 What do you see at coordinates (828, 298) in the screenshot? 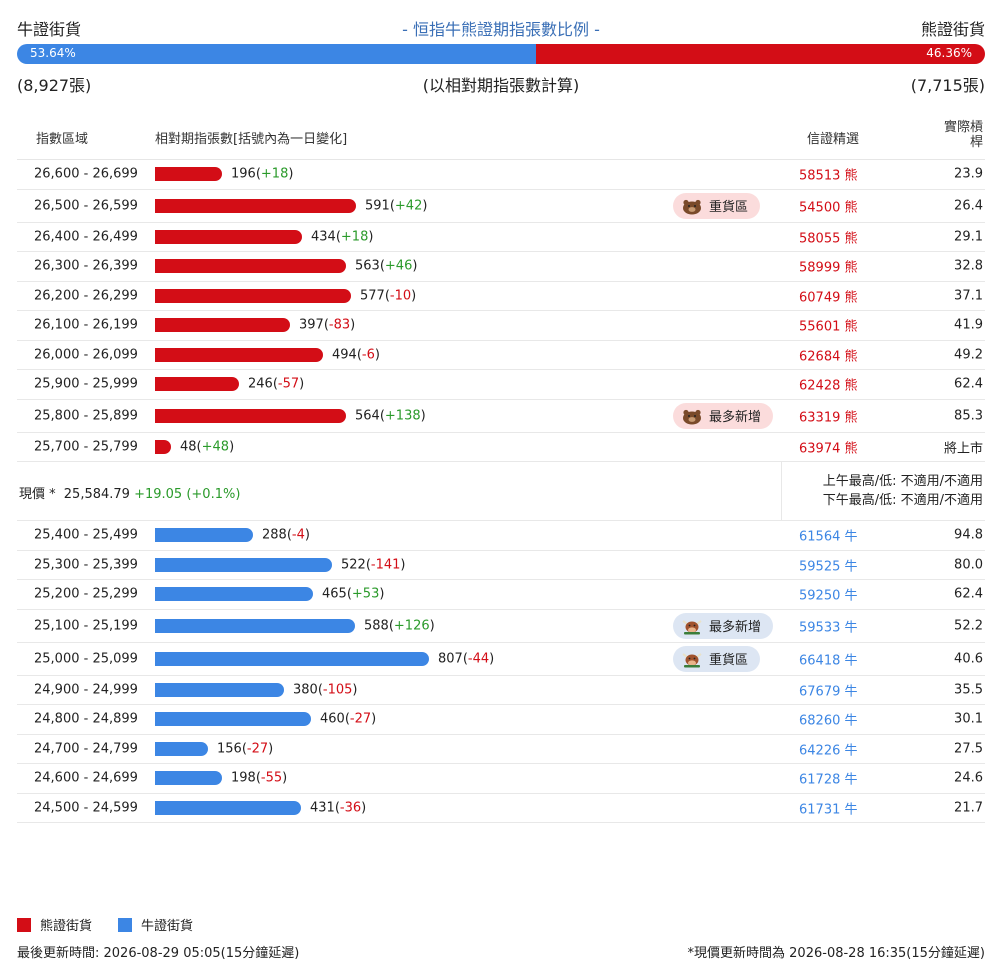
I see `bear-warrant-link: 60749 熊` at bounding box center [828, 298].